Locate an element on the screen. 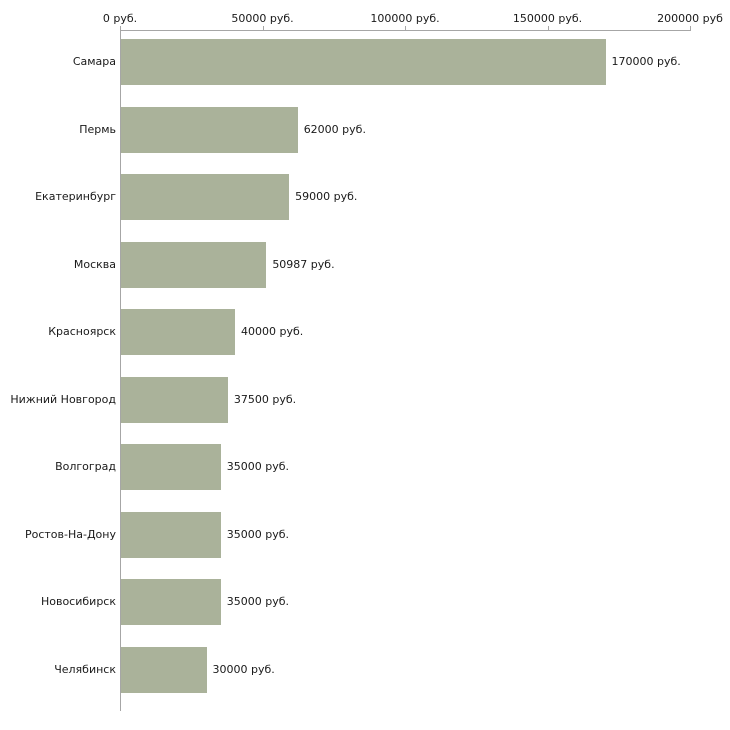 The image size is (730, 730). x-axis-tick-label: 150000 руб. is located at coordinates (547, 18).